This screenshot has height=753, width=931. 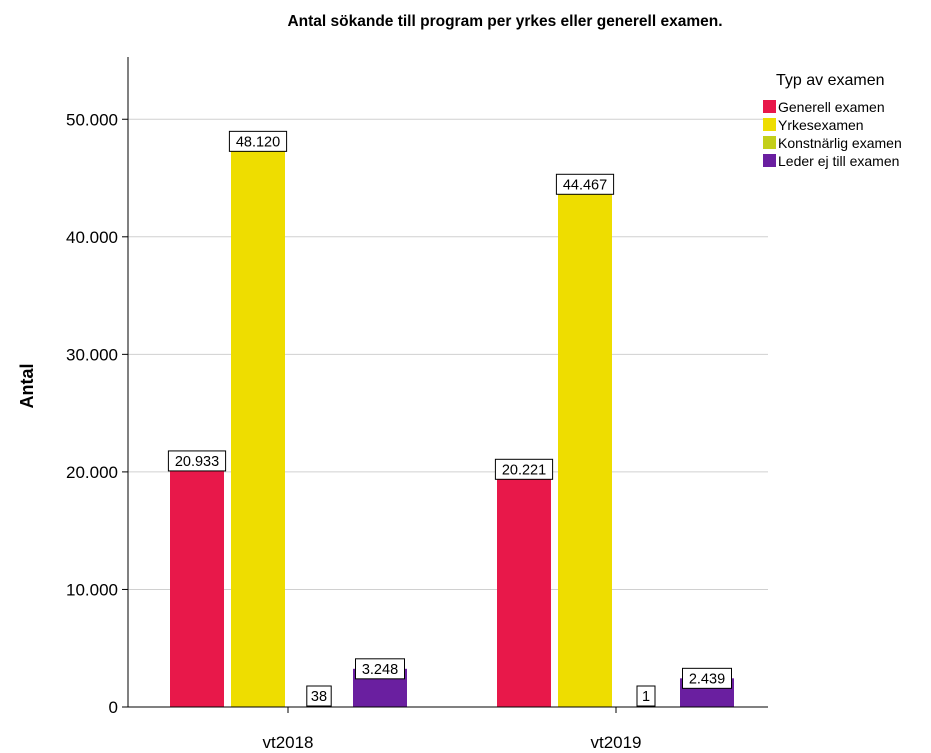 I want to click on data-label: 44.467, so click(x=585, y=185).